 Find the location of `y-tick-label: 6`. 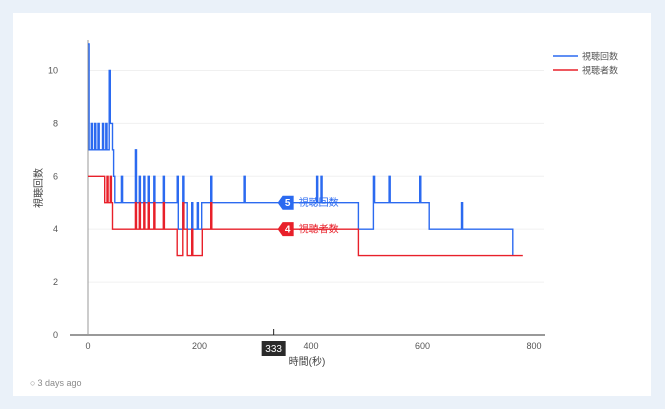

y-tick-label: 6 is located at coordinates (55, 176).